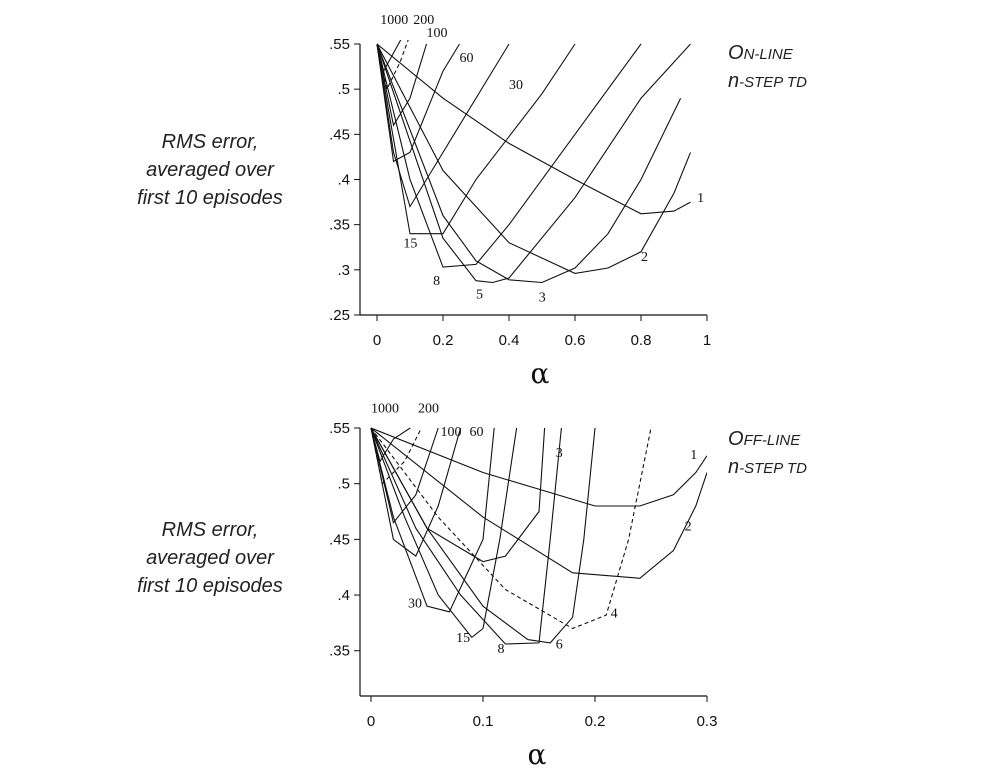 This screenshot has height=776, width=1008. What do you see at coordinates (390, 445) in the screenshot?
I see `bottom-series-1000-line` at bounding box center [390, 445].